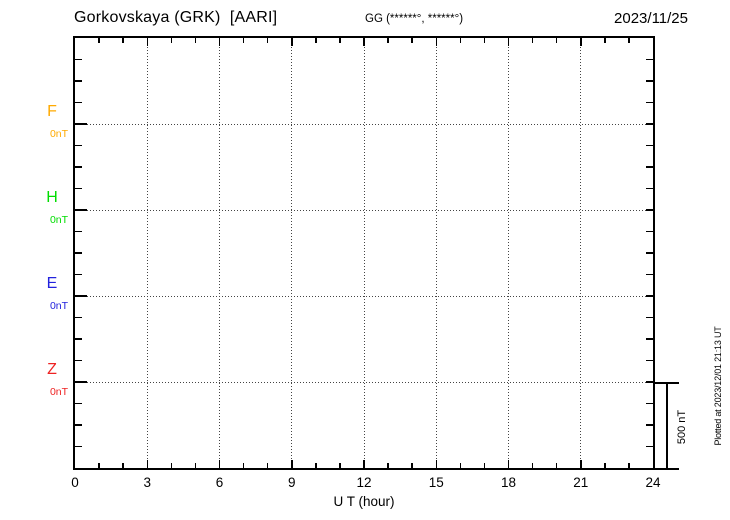 This screenshot has width=730, height=520. Describe the element at coordinates (718, 386) in the screenshot. I see `plotted-timestamp-note: Plotted at 2023/12/01 21:13 UT` at that location.